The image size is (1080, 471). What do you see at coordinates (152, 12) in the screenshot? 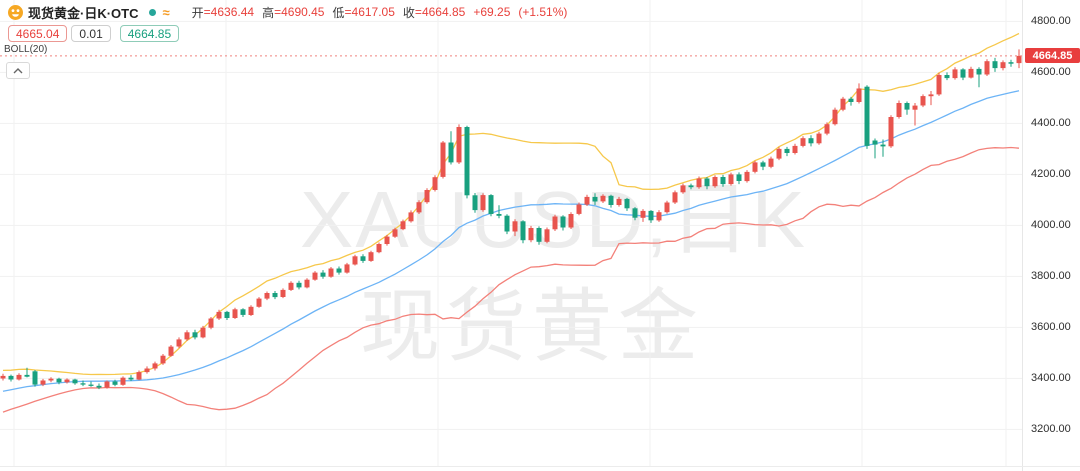
I see `market-status-dot` at bounding box center [152, 12].